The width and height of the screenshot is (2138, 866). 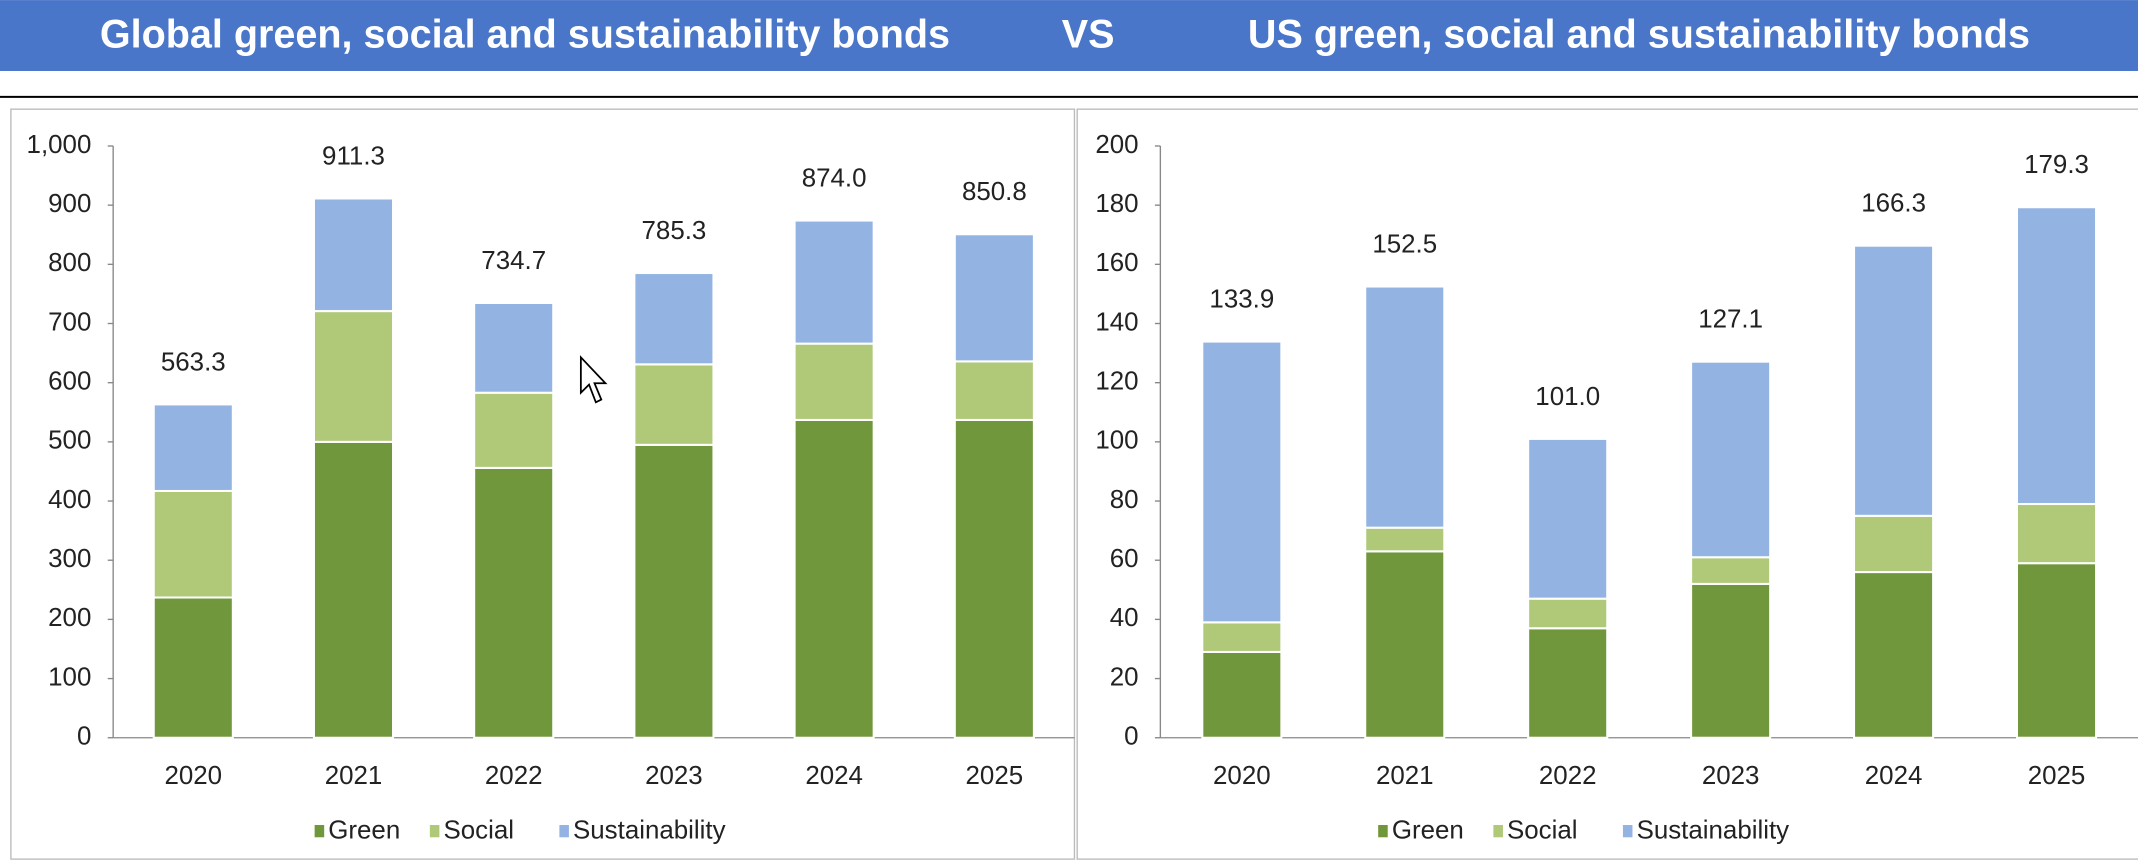 What do you see at coordinates (1116, 263) in the screenshot?
I see `y-tick-label: 160` at bounding box center [1116, 263].